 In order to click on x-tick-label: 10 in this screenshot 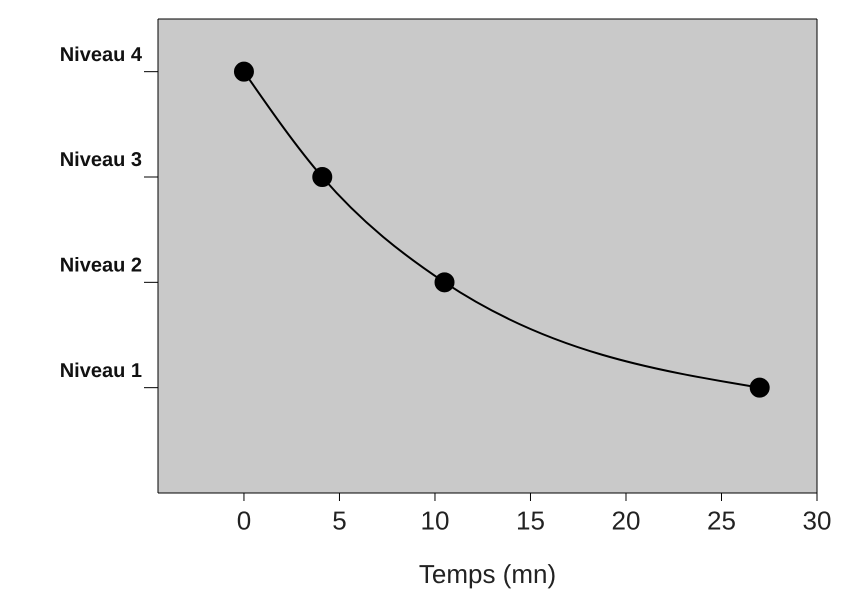, I will do `click(435, 520)`.